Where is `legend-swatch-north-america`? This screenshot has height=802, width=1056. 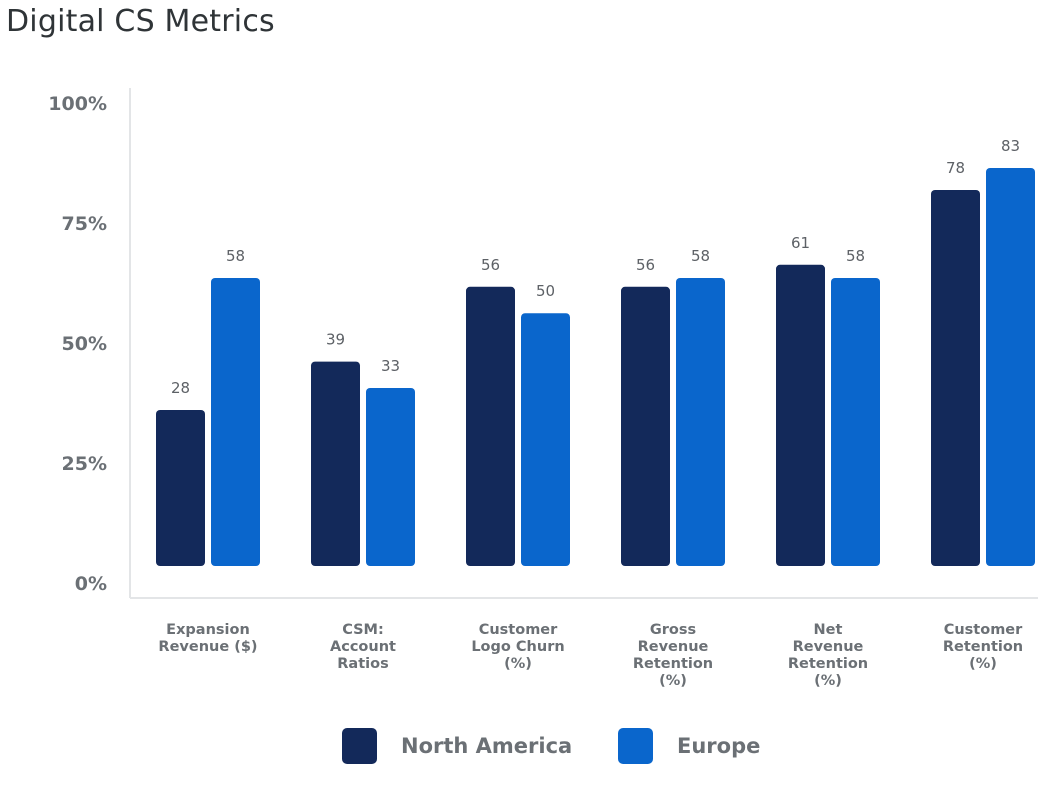
legend-swatch-north-america is located at coordinates (359, 746).